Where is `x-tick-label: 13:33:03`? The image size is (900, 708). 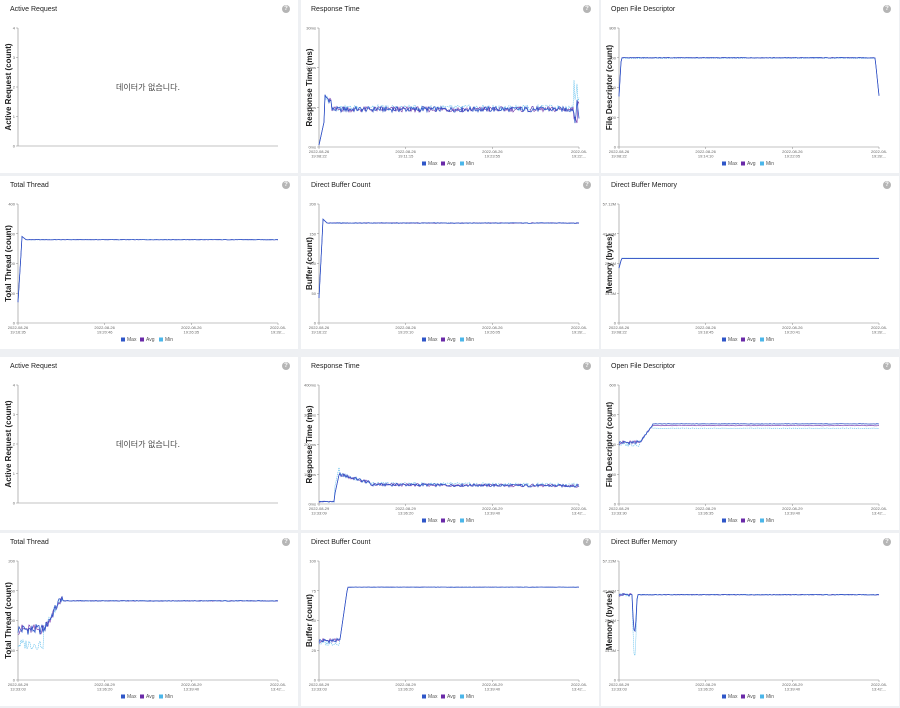 x-tick-label: 13:33:03 is located at coordinates (619, 689).